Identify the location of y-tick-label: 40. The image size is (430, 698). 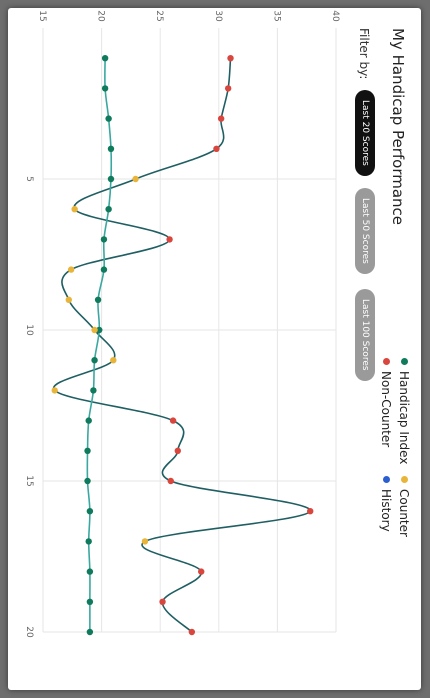
(335, 16).